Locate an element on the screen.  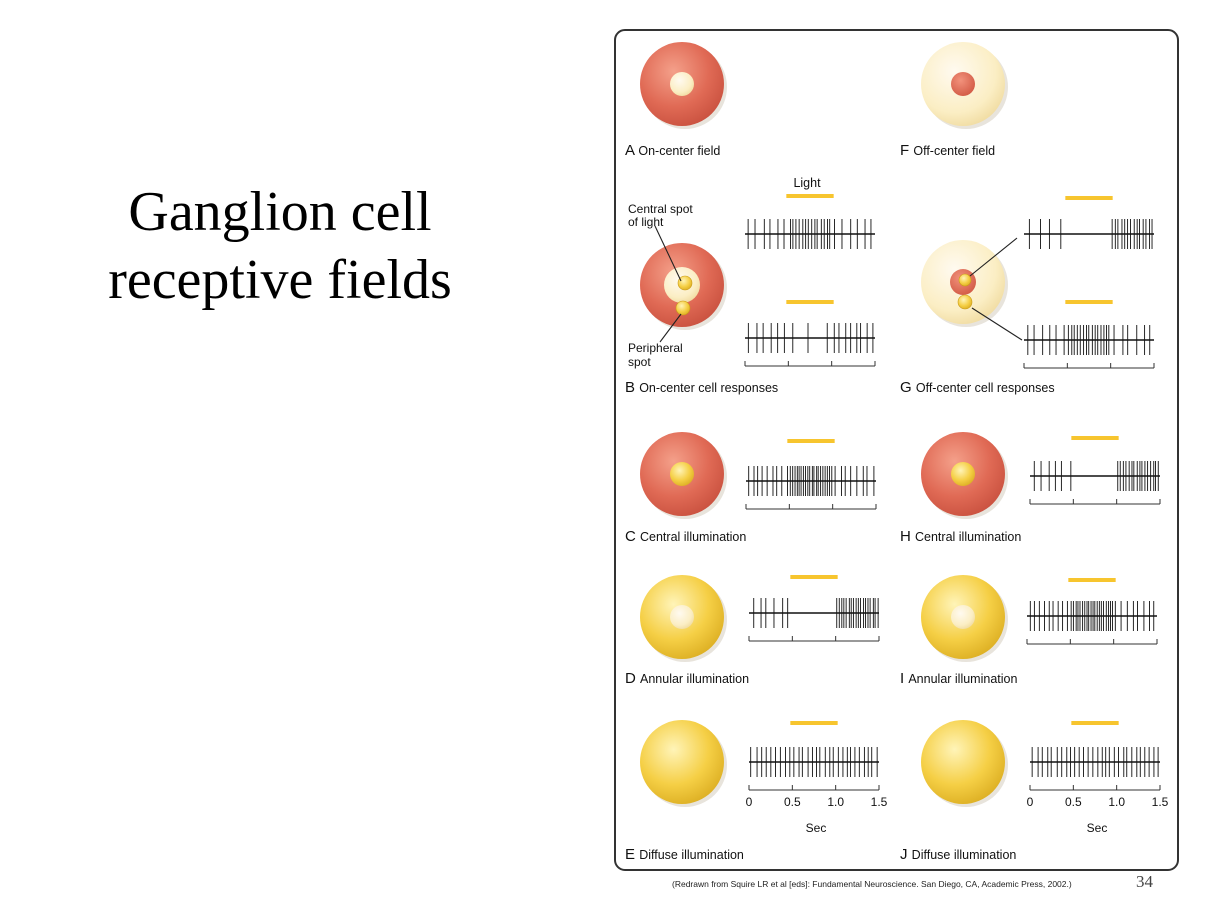
panel-caption: Off-center field is located at coordinates (954, 151).